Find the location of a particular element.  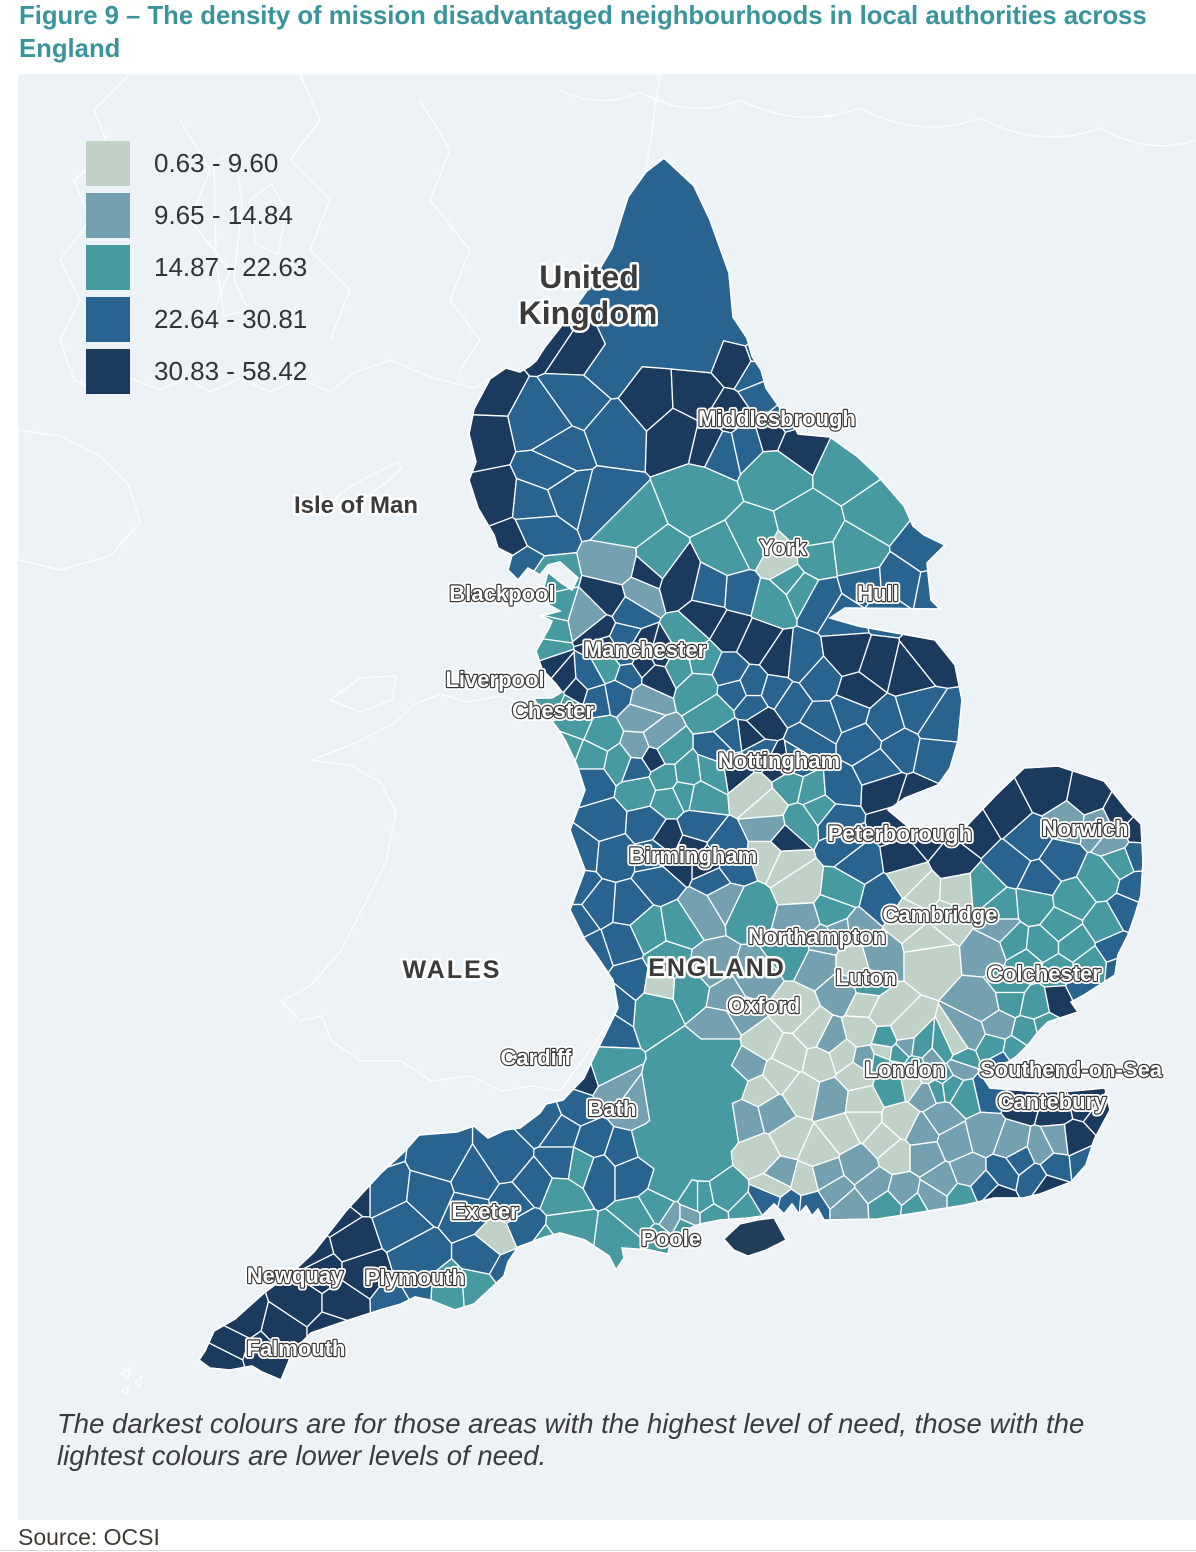

svg-text: Cambridge is located at coordinates (940, 914).